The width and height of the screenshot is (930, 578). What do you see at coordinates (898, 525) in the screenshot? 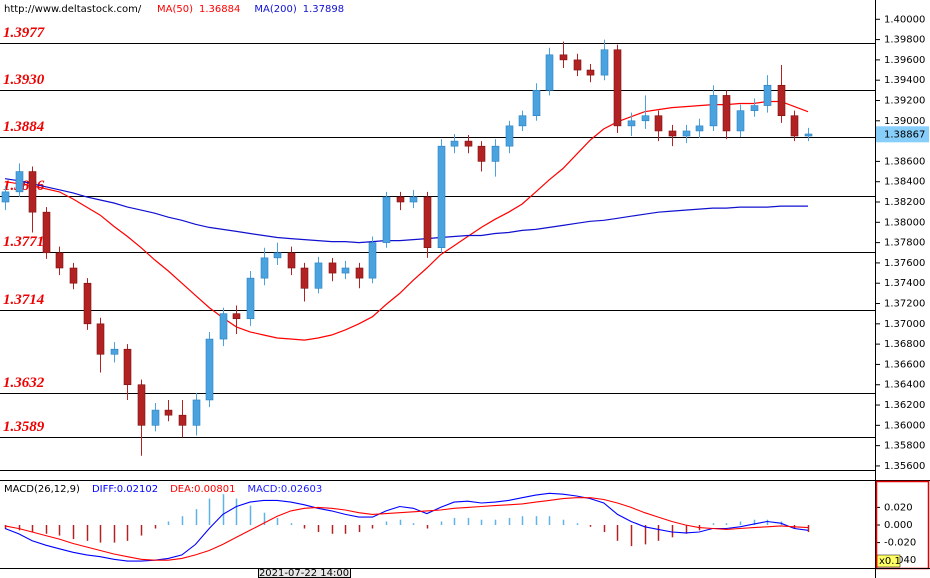
I see `y-tick-label: 0.000` at bounding box center [898, 525].